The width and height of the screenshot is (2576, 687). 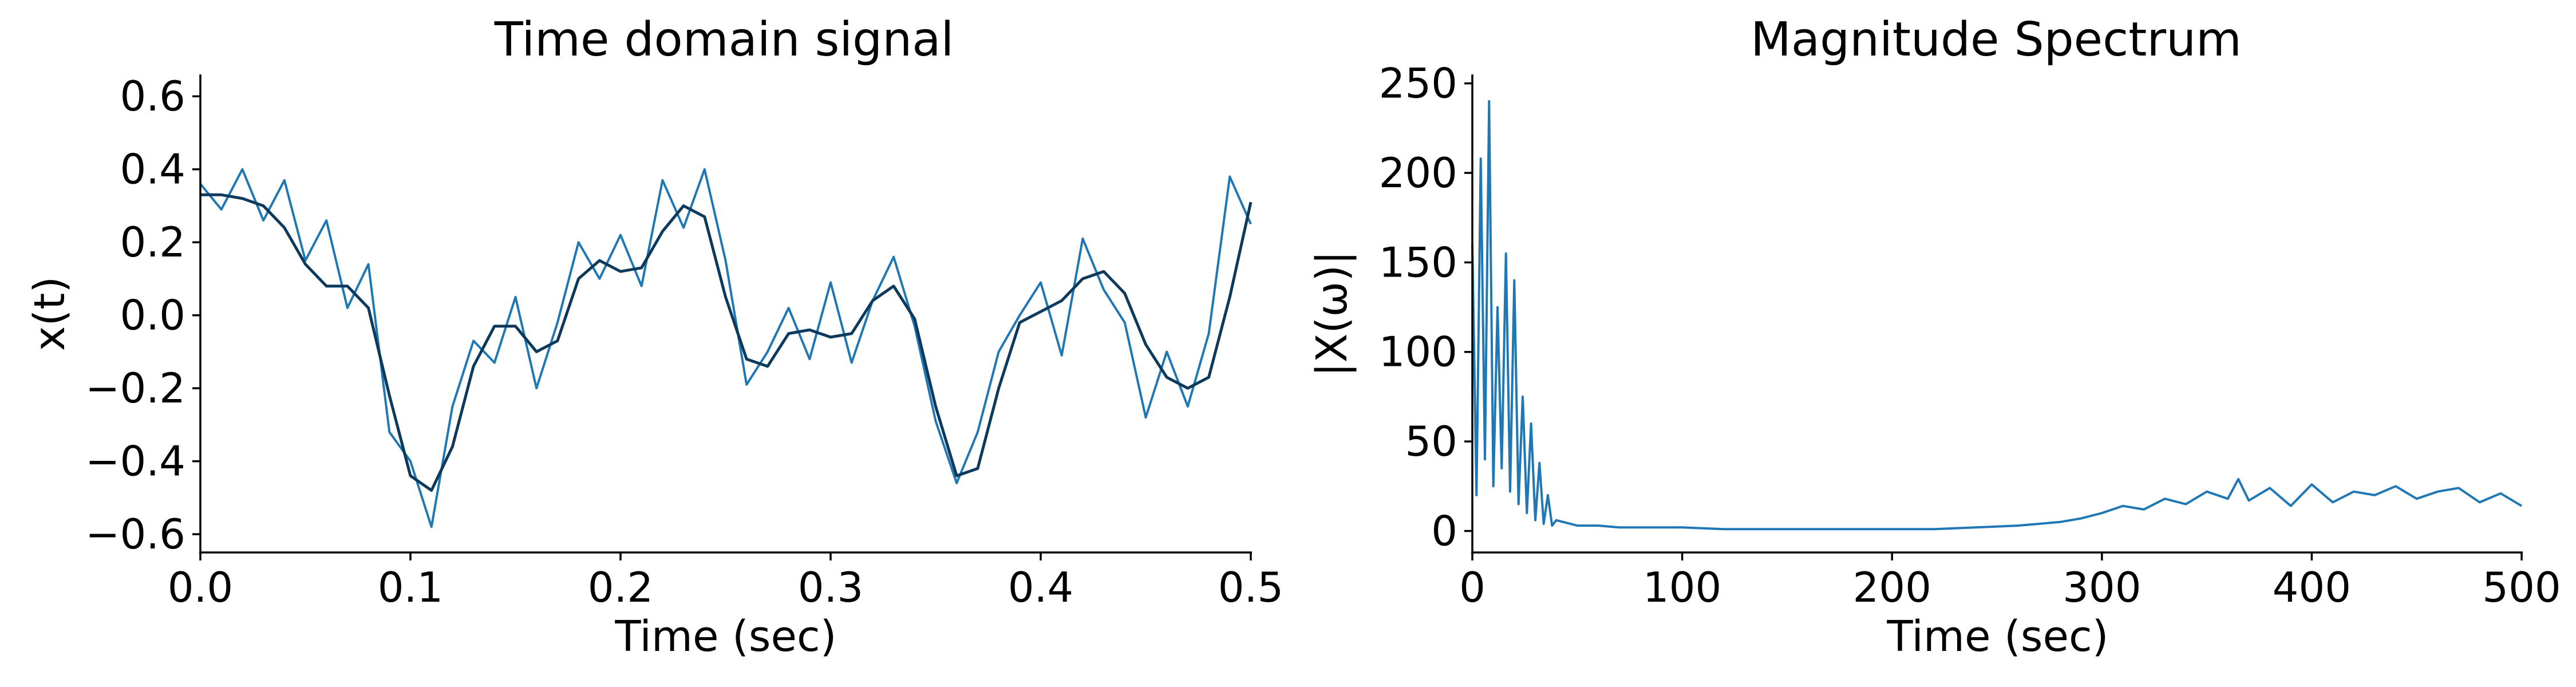 What do you see at coordinates (1682, 587) in the screenshot?
I see `magnitude-spectrum-x-tick-label: 100` at bounding box center [1682, 587].